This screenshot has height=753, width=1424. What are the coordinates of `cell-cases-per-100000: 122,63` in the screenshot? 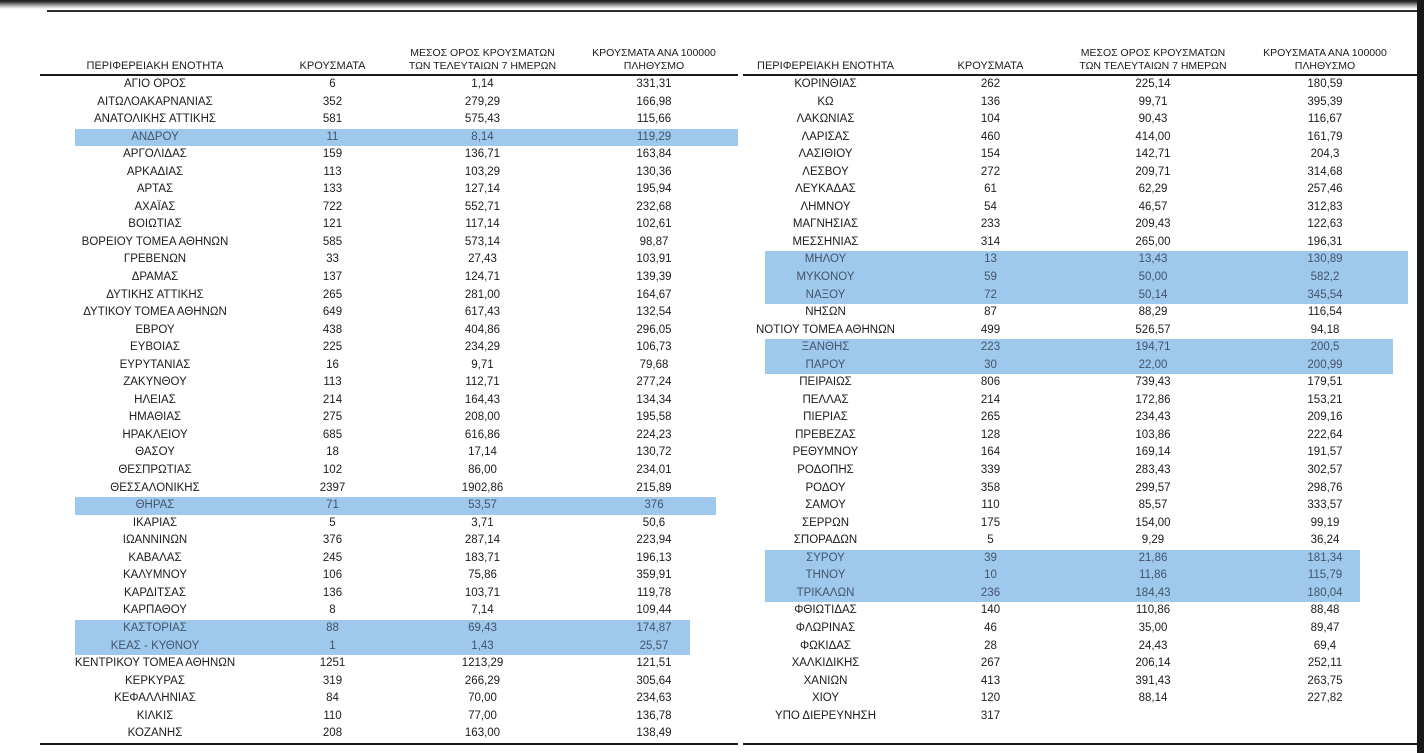 It's located at (1325, 224).